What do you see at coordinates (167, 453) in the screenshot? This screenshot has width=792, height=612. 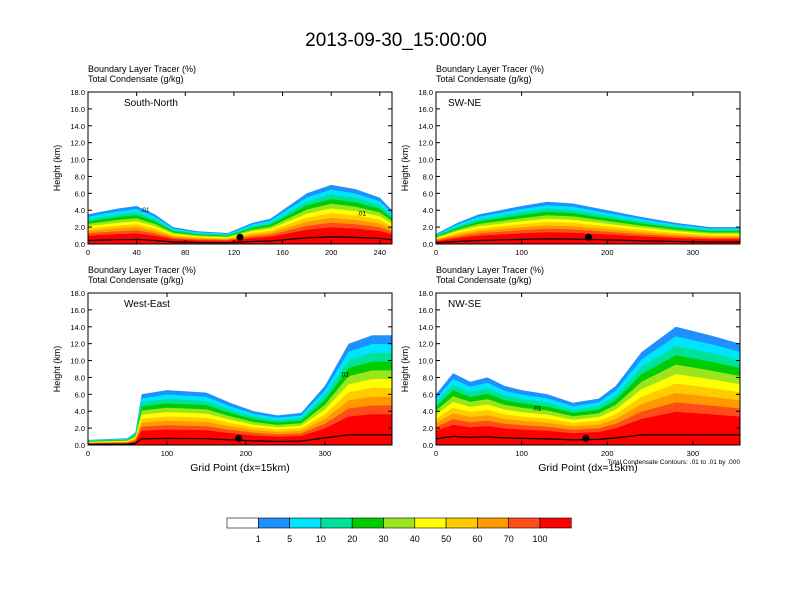 I see `x-tick-label: 100` at bounding box center [167, 453].